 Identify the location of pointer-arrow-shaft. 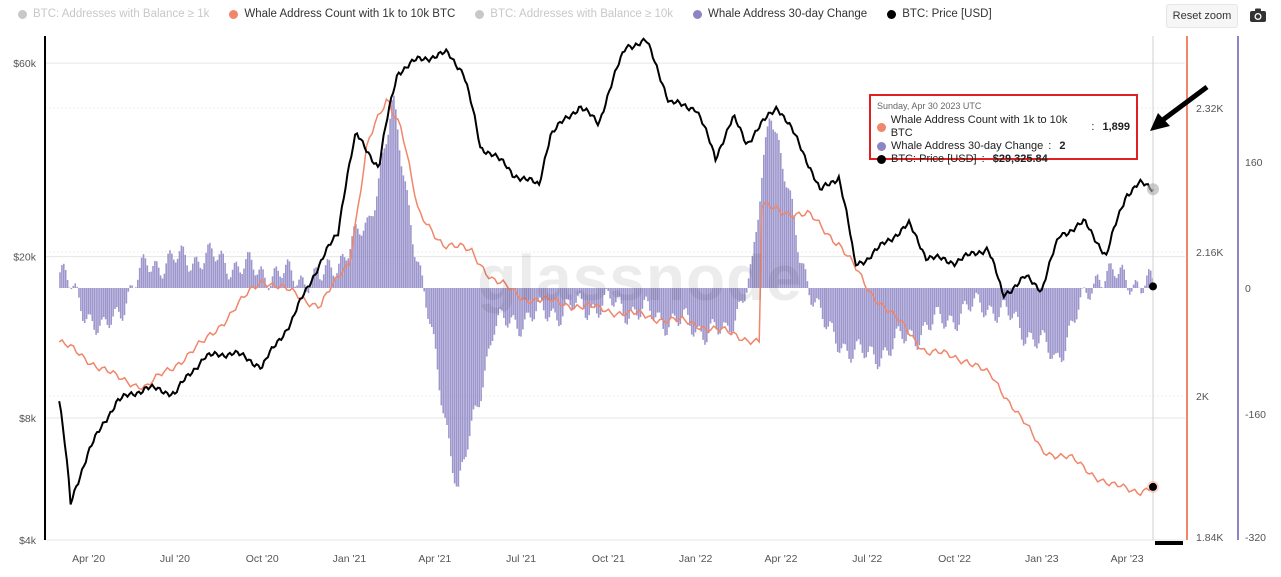
(1183, 104).